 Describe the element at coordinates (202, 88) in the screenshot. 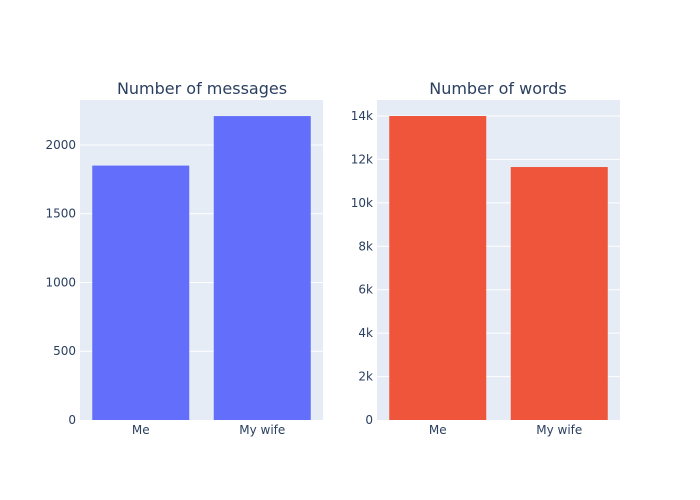

I see `subplot-title: Number of messages` at that location.